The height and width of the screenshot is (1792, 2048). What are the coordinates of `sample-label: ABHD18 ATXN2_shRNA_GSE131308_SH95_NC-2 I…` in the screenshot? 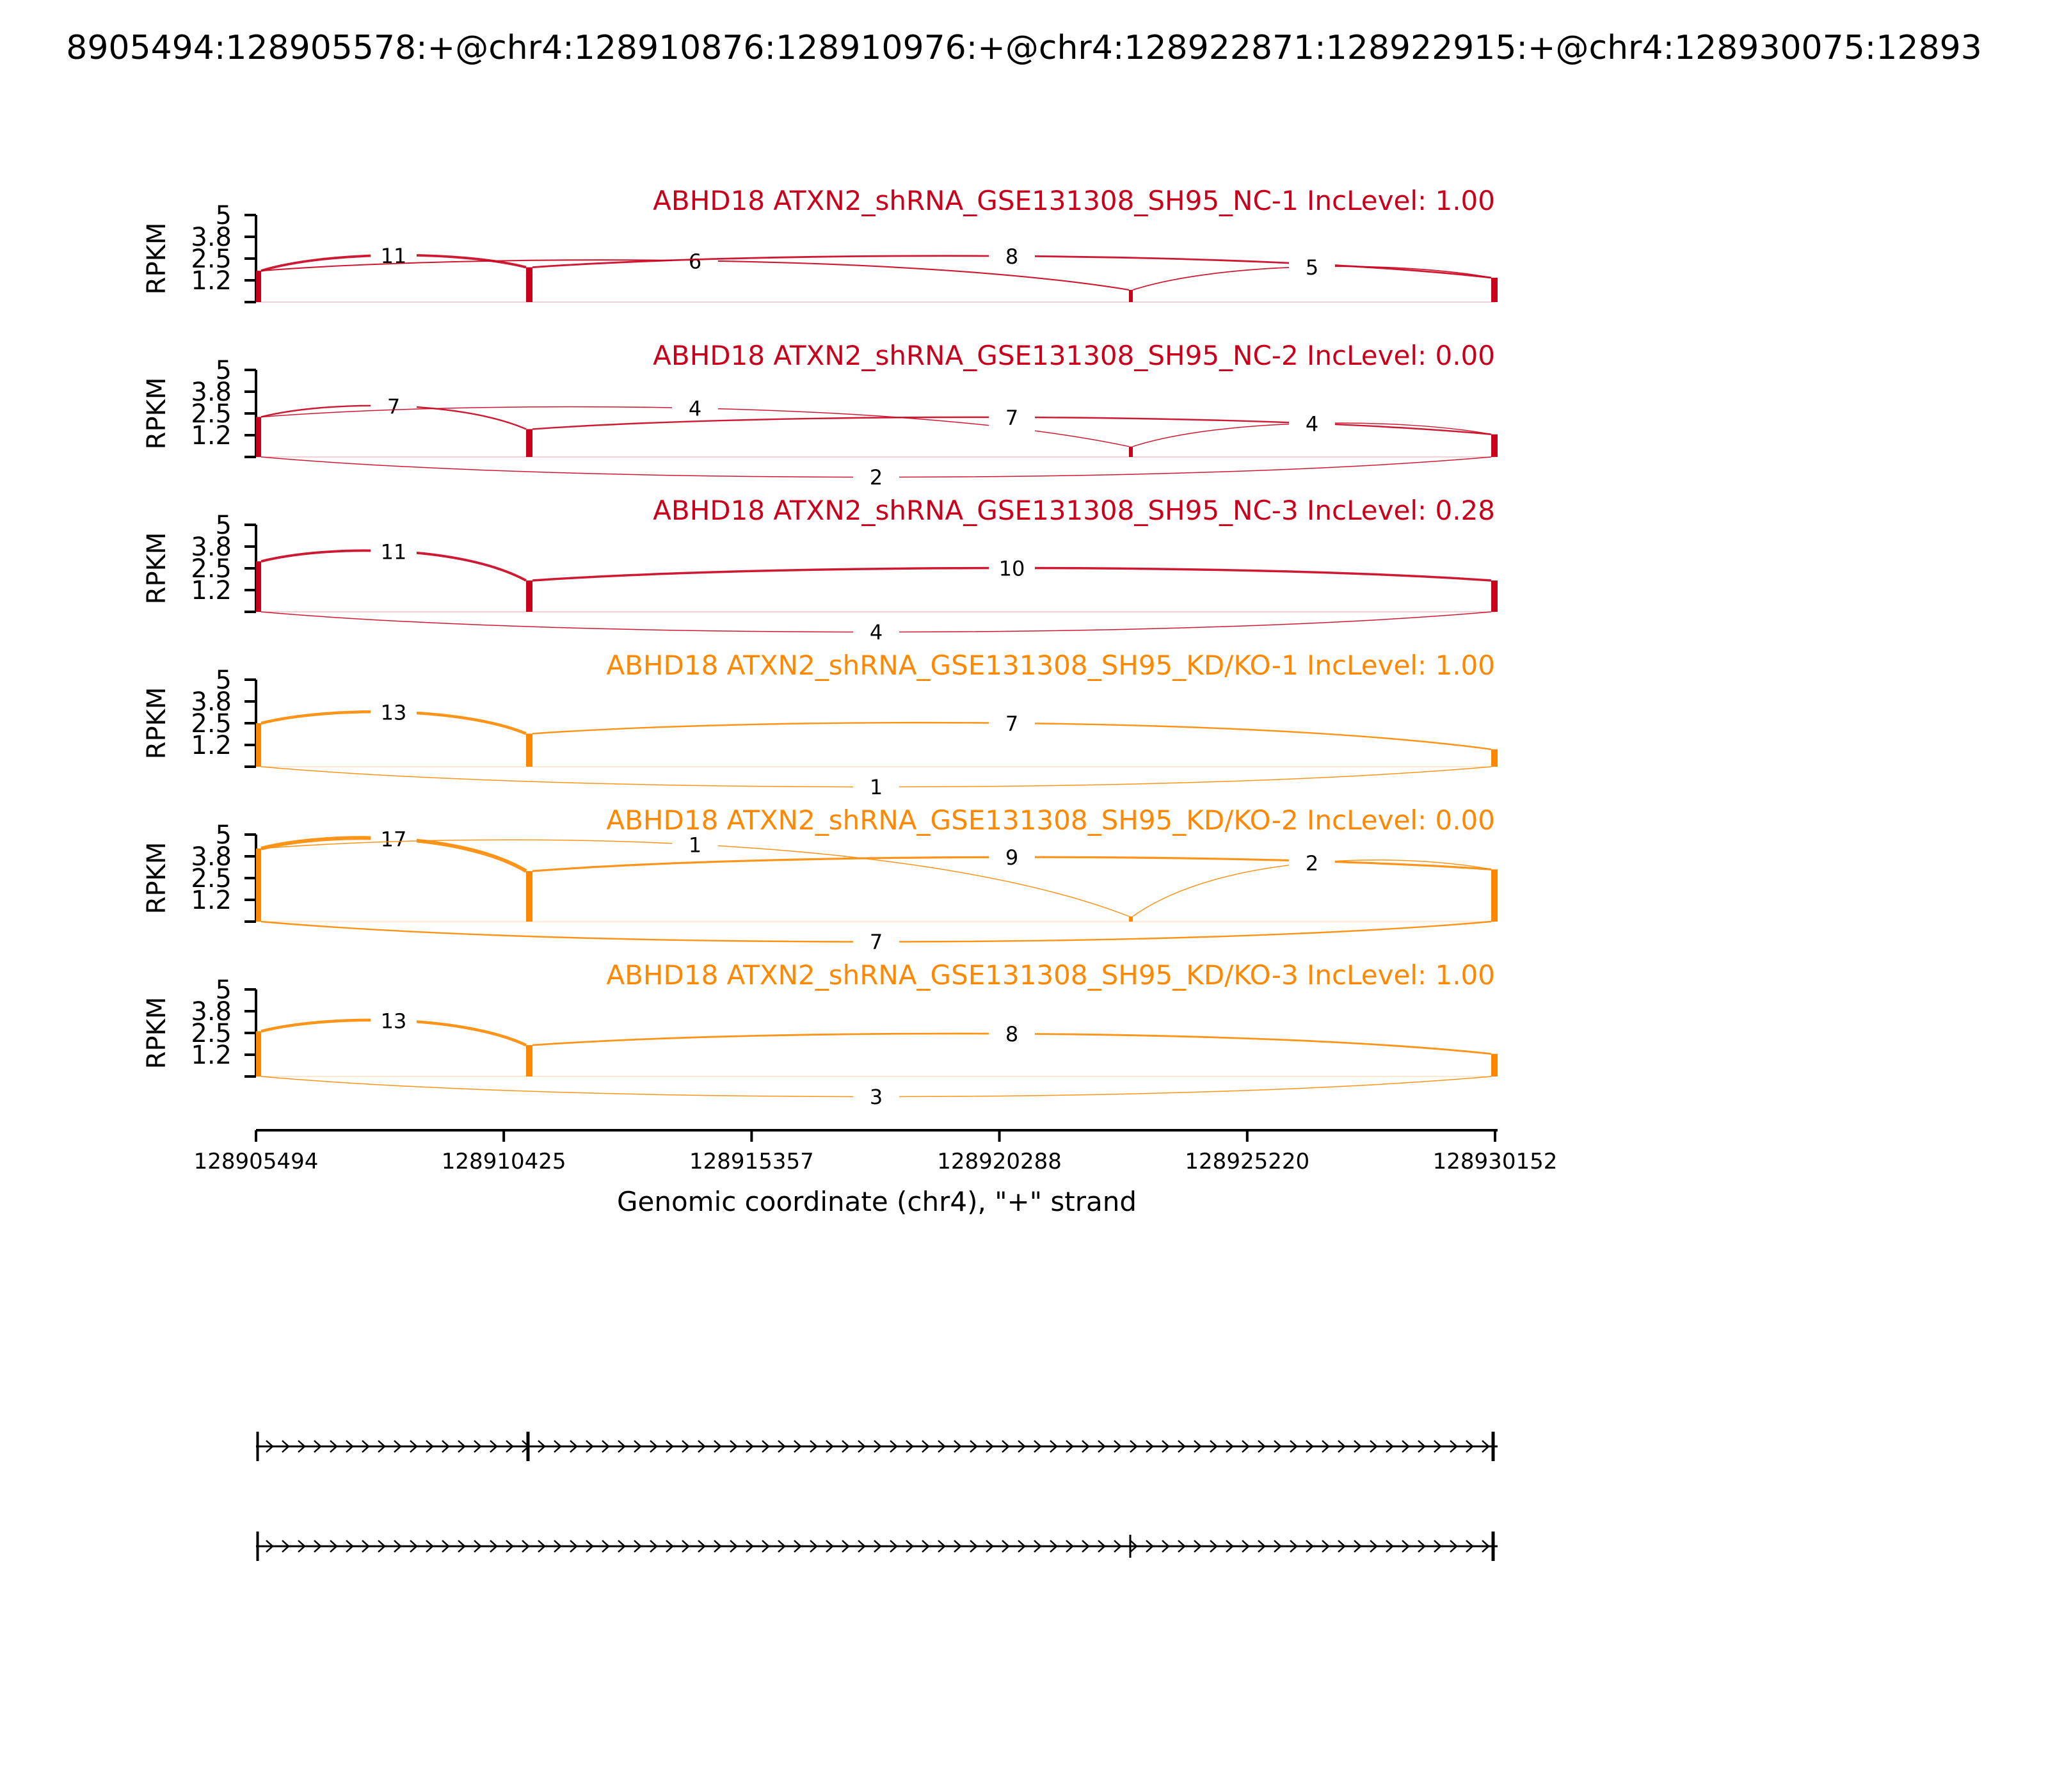 It's located at (1074, 355).